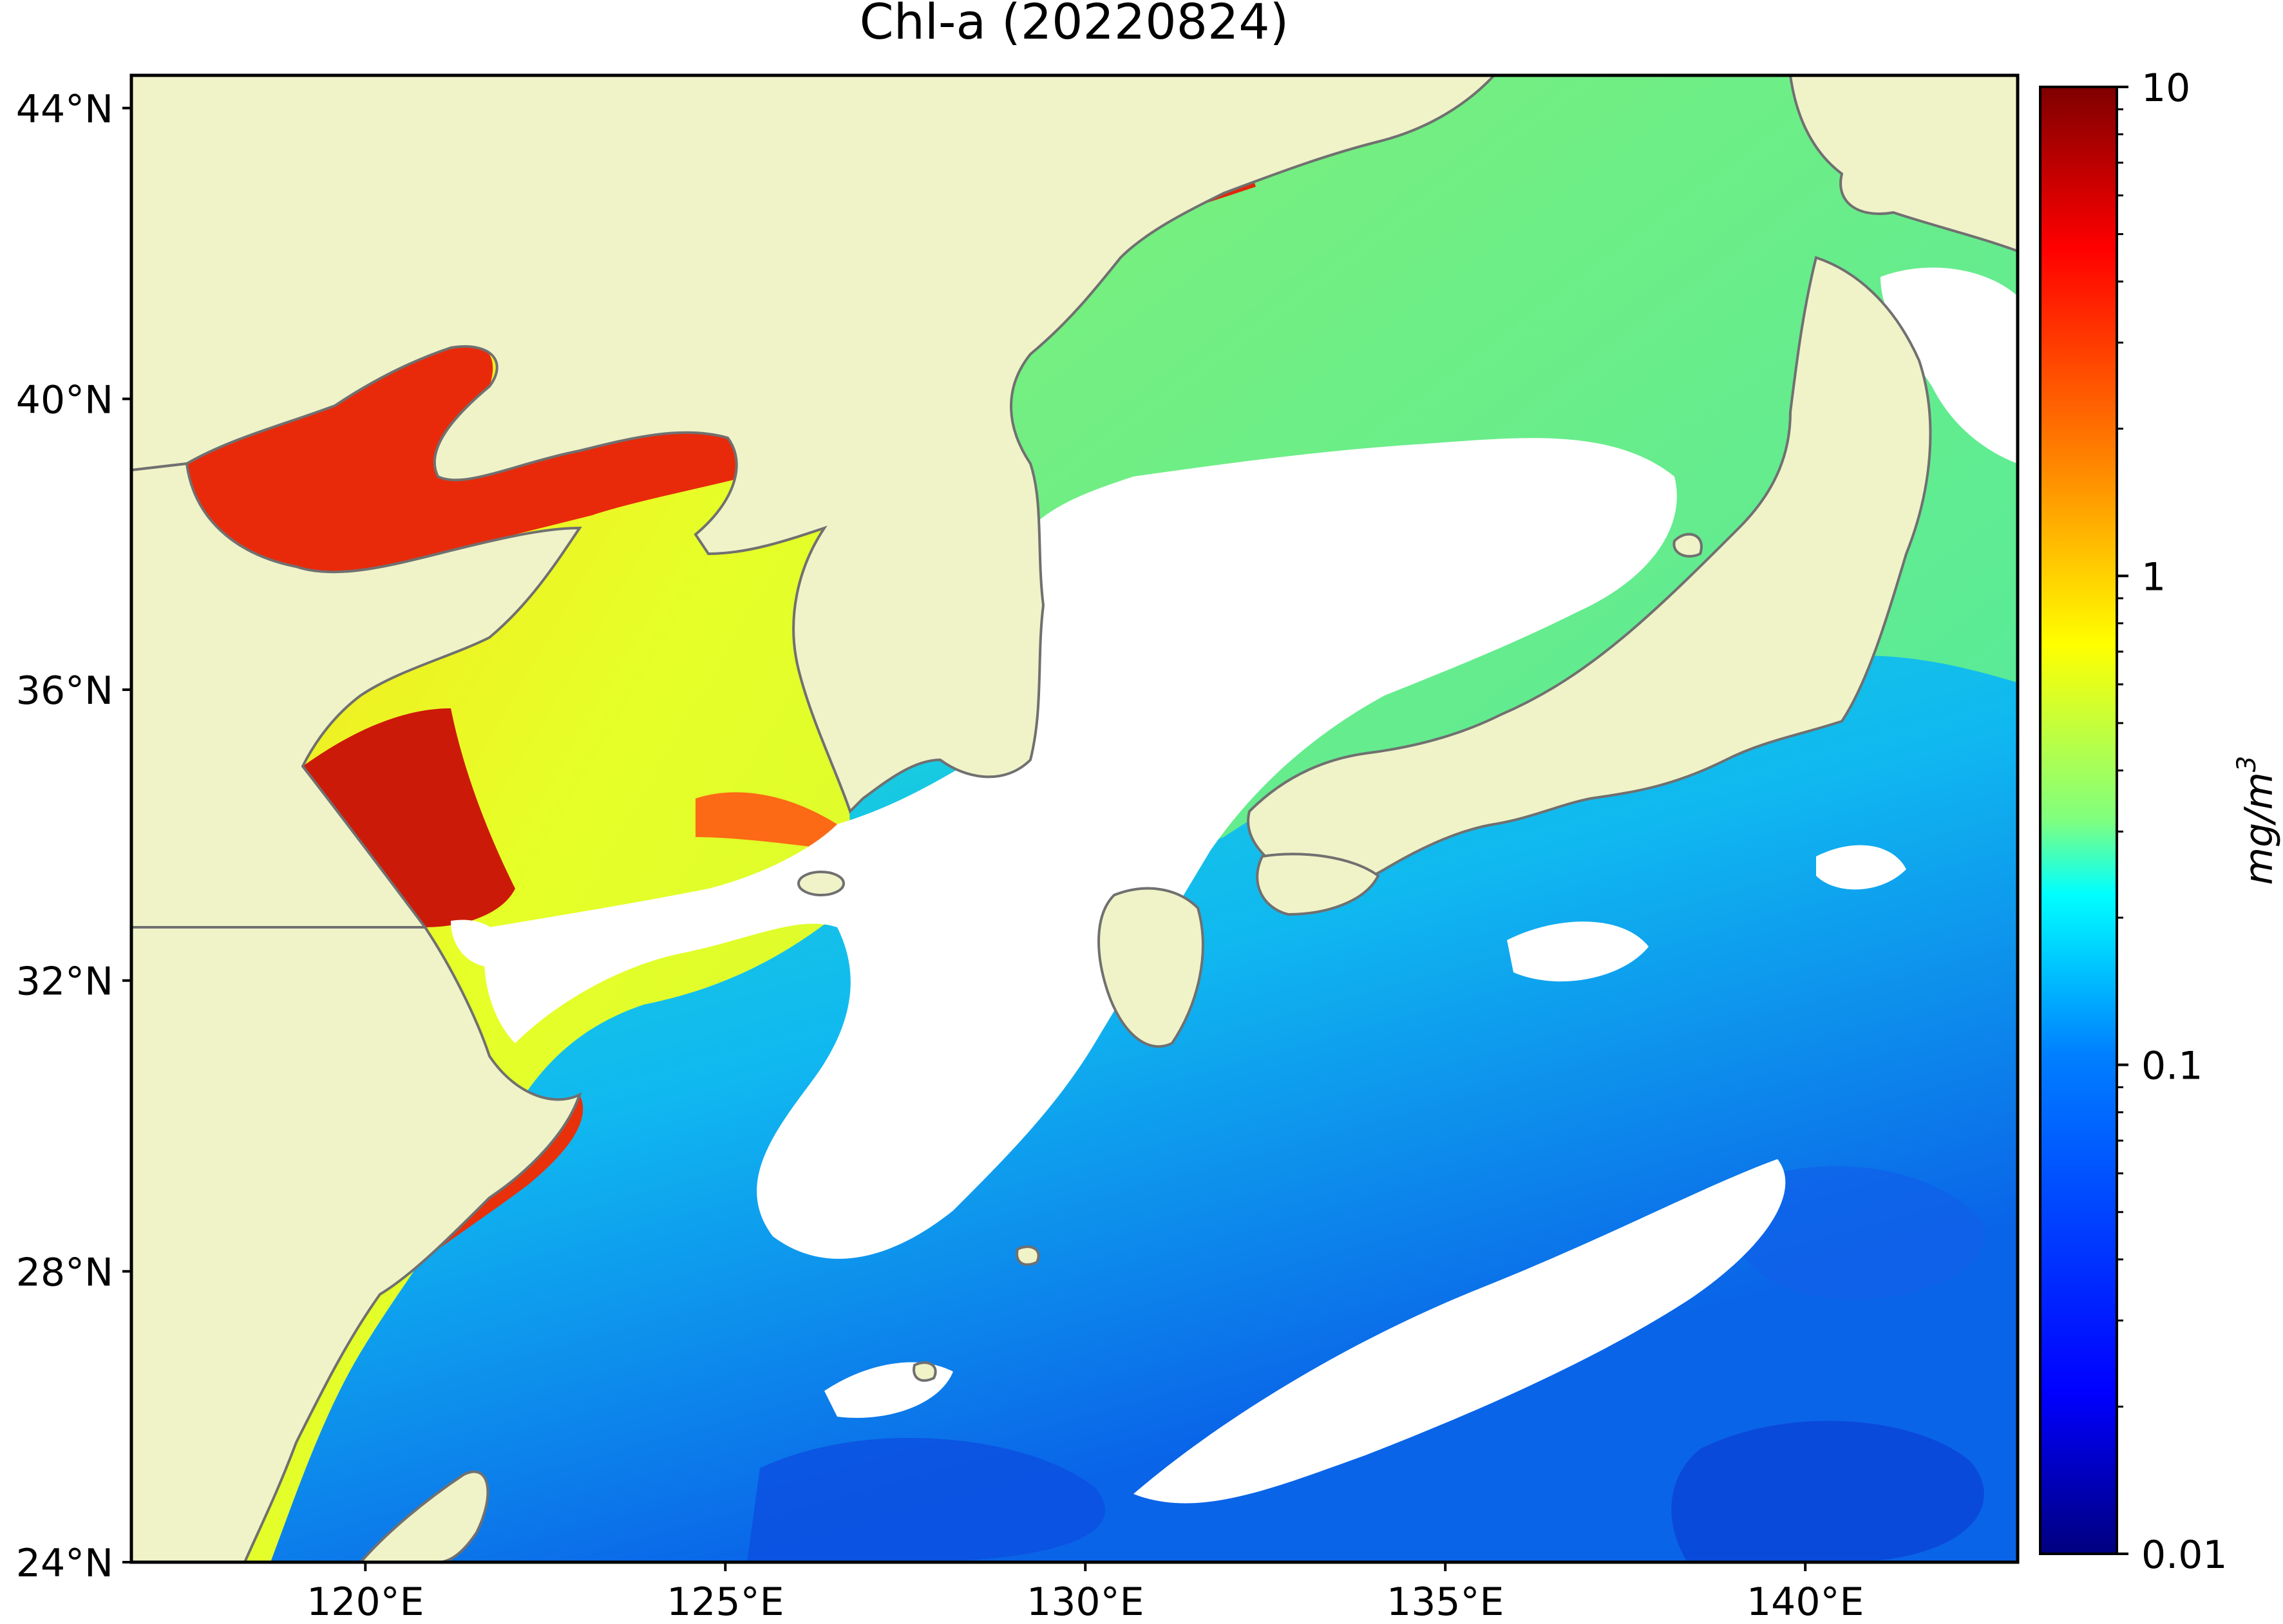 The height and width of the screenshot is (1624, 2283). Describe the element at coordinates (1085, 1602) in the screenshot. I see `lon-tick-label: 130°E` at that location.